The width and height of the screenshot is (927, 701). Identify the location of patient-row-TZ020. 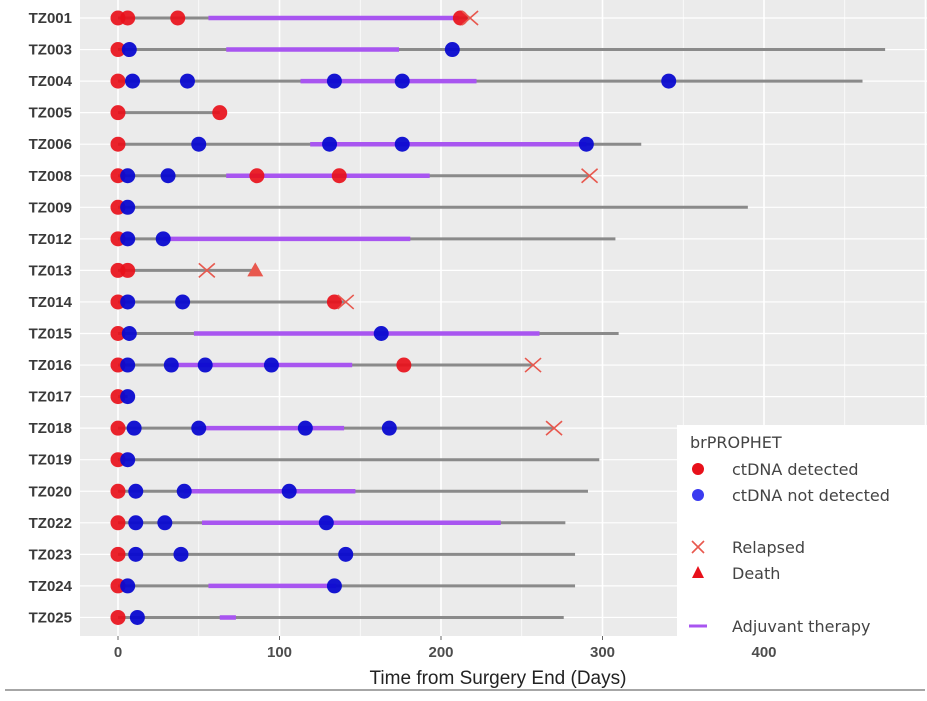
(349, 491).